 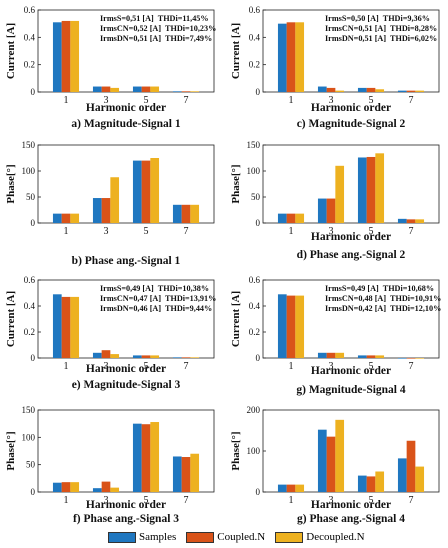 What do you see at coordinates (241, 537) in the screenshot?
I see `legend-label-coupled: Coupled.N` at bounding box center [241, 537].